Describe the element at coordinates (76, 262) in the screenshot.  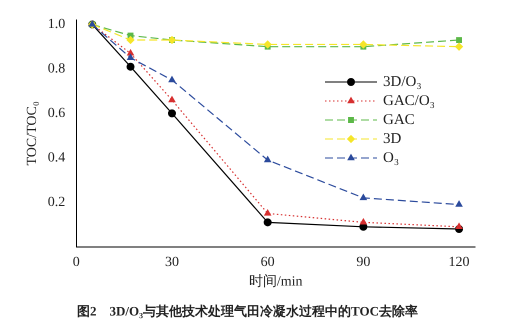
I see `x-tick-label: 0` at that location.